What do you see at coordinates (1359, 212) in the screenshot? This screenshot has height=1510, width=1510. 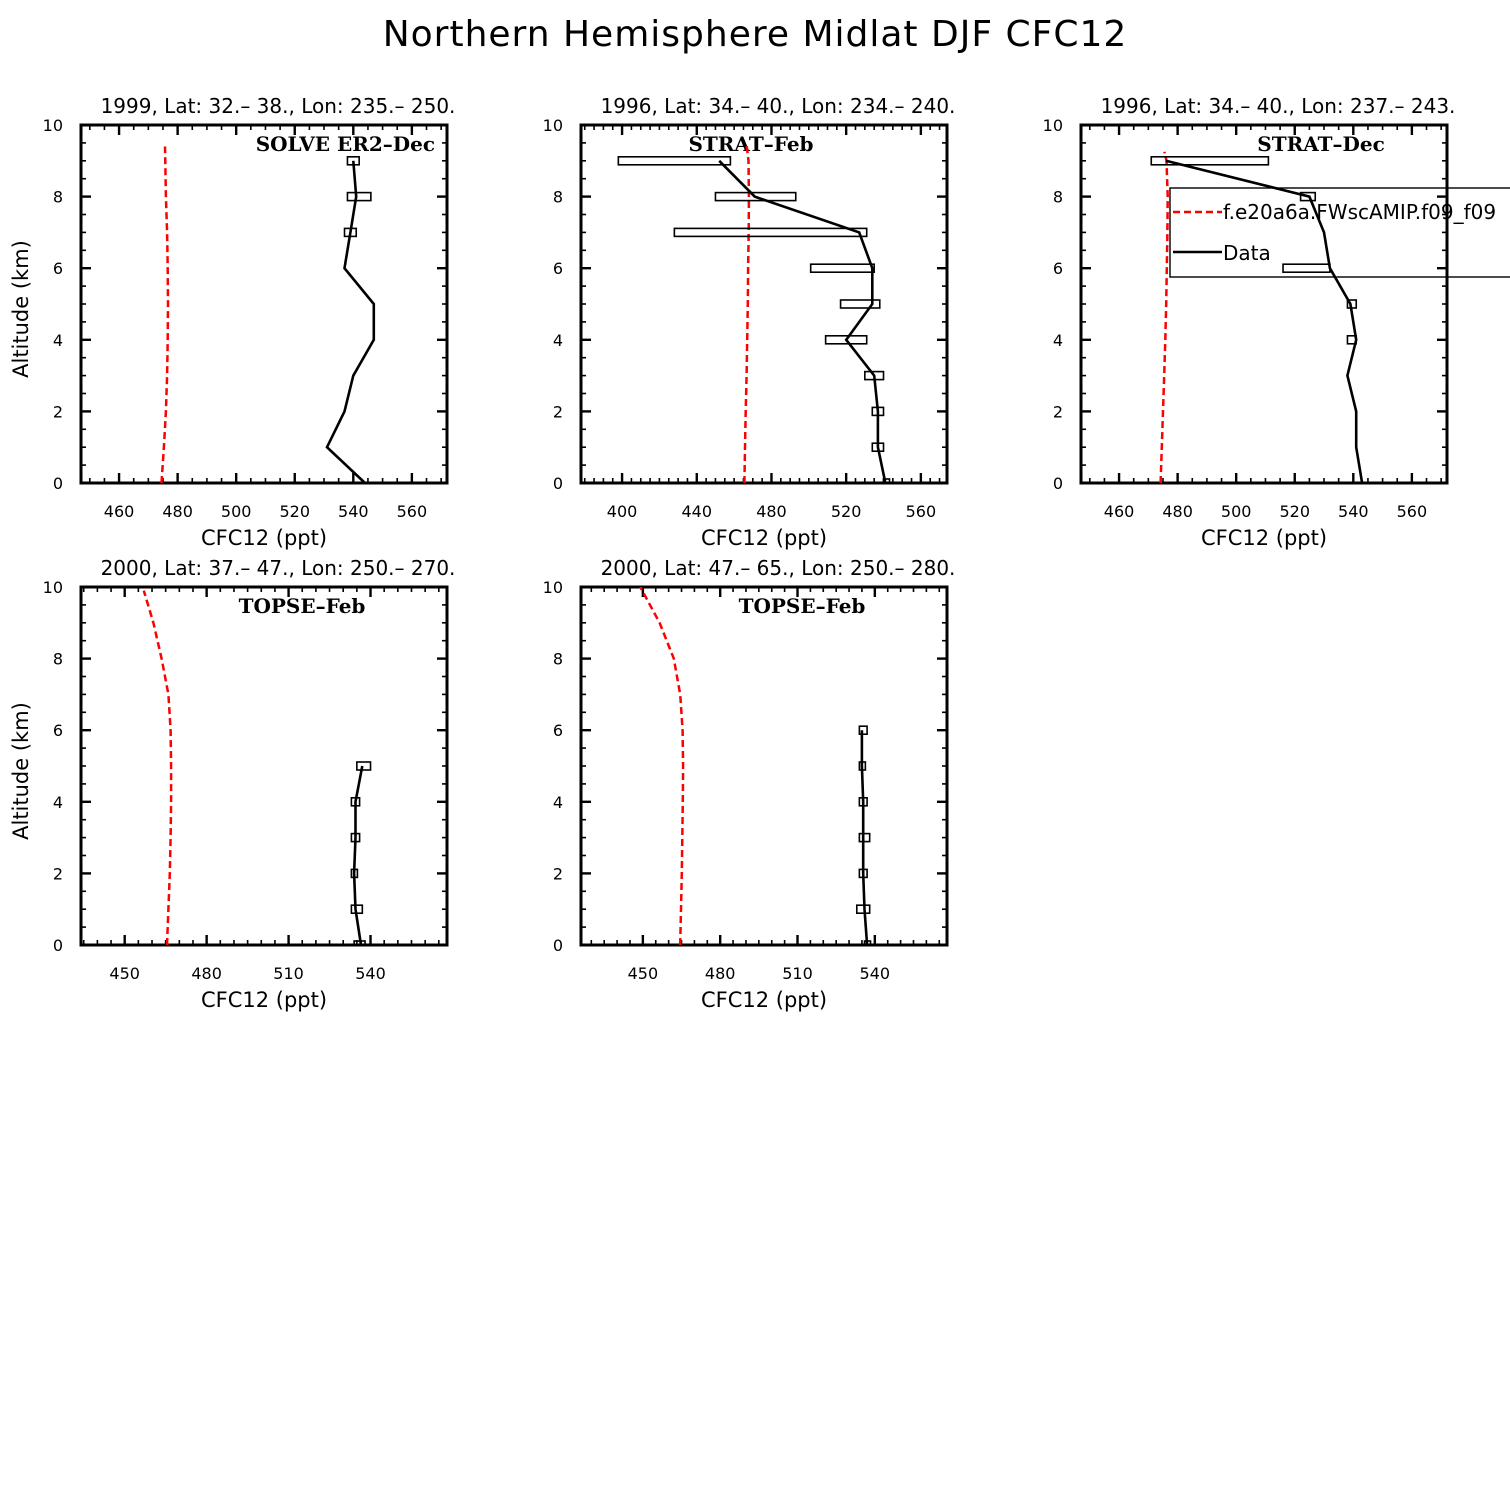 I see `legend-model-label: f.e20a6a.FWscAMIP.f09_f09` at bounding box center [1359, 212].